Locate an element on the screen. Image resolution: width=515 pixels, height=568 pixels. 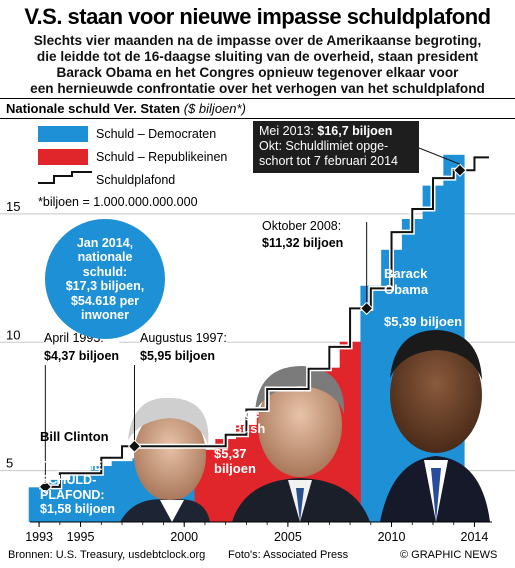
divider-top is located at coordinates (257, 98).